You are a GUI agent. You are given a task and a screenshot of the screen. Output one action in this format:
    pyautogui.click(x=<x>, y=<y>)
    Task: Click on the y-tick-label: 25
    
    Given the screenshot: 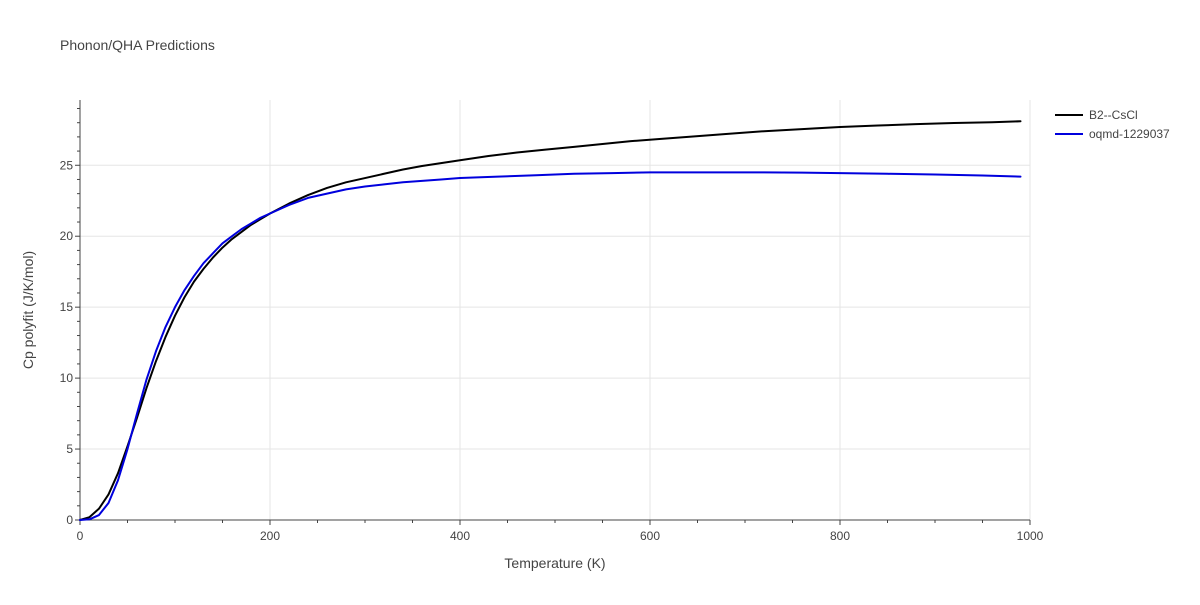 What is the action you would take?
    pyautogui.click(x=67, y=165)
    